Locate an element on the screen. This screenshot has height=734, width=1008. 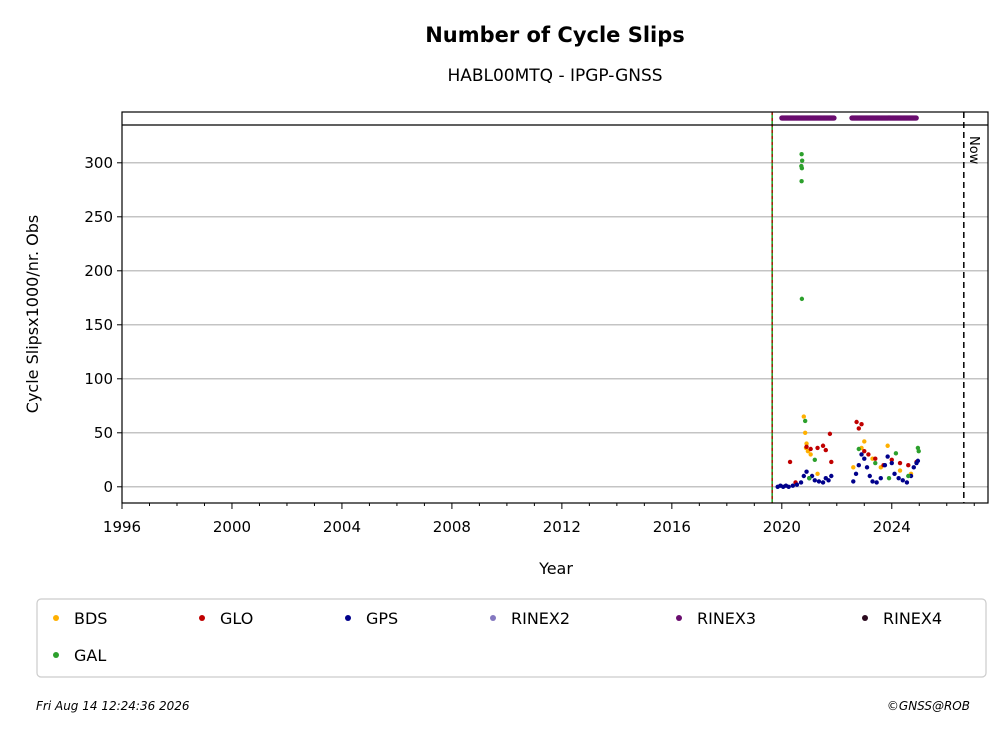
chart-title: Number of Cycle Slips is located at coordinates (555, 35).